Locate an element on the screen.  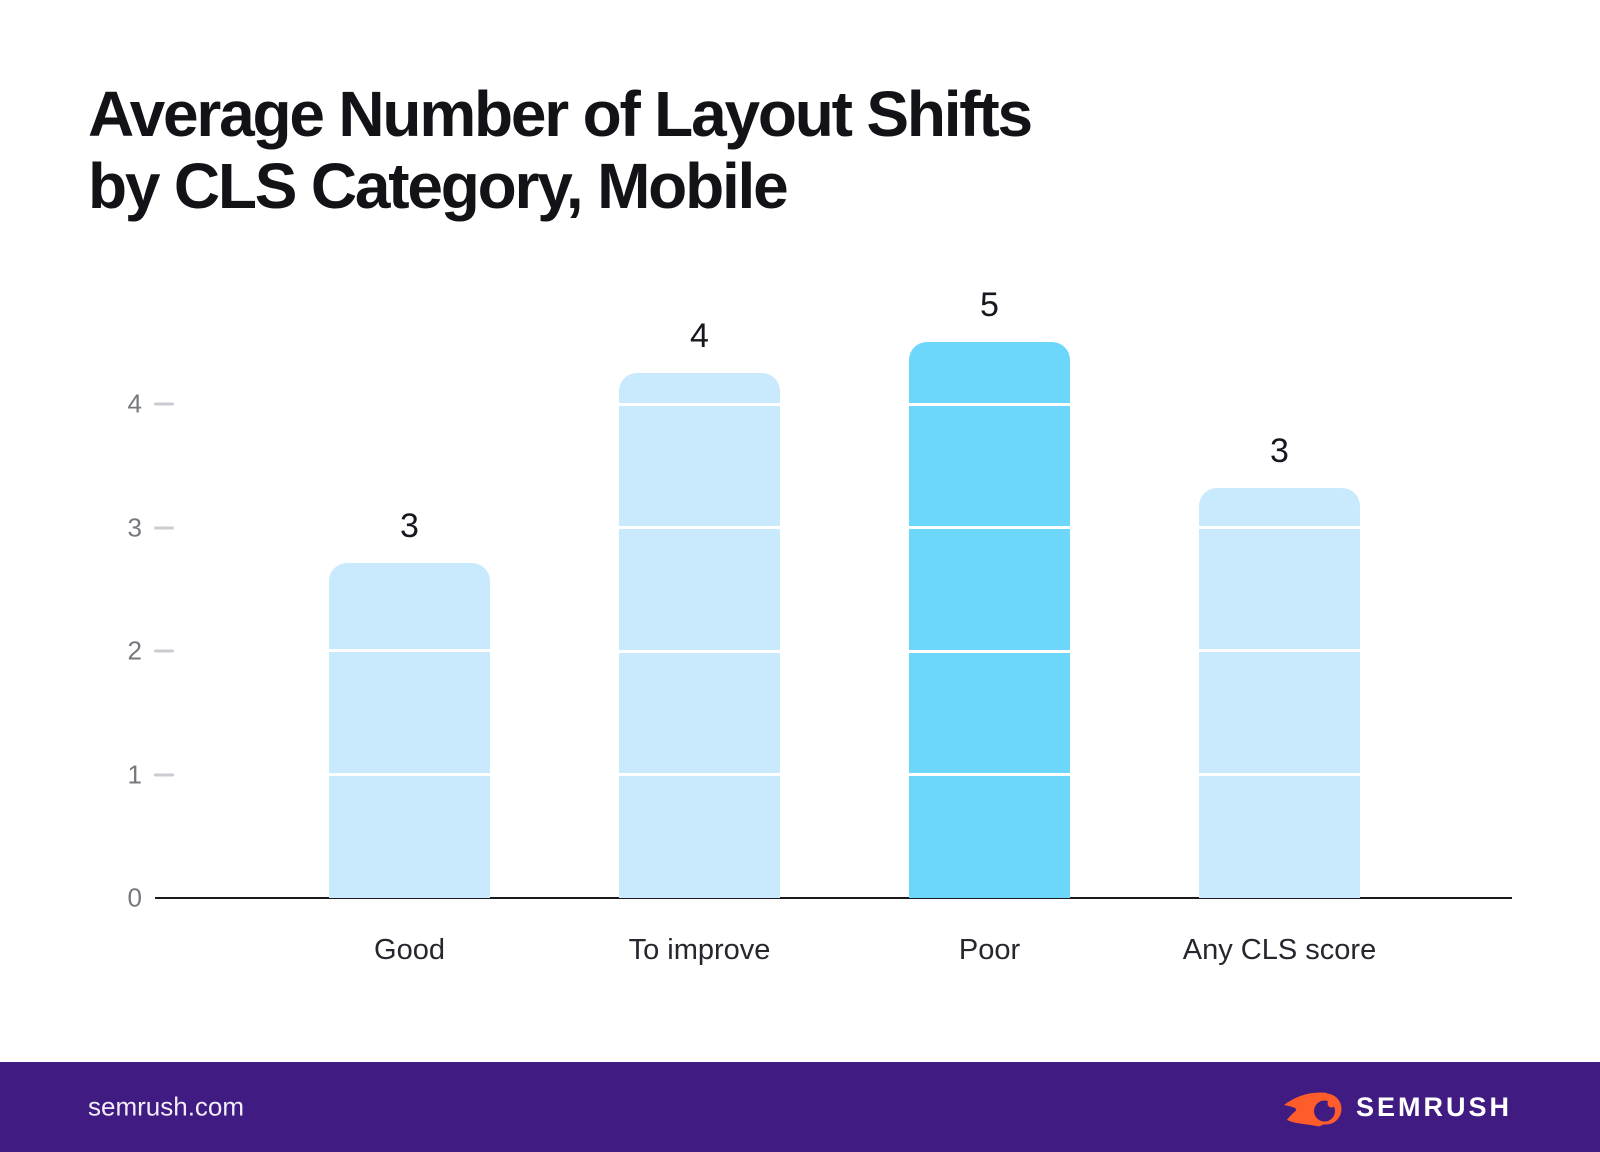
semrush-logo: SEMRUSH is located at coordinates (1397, 1107).